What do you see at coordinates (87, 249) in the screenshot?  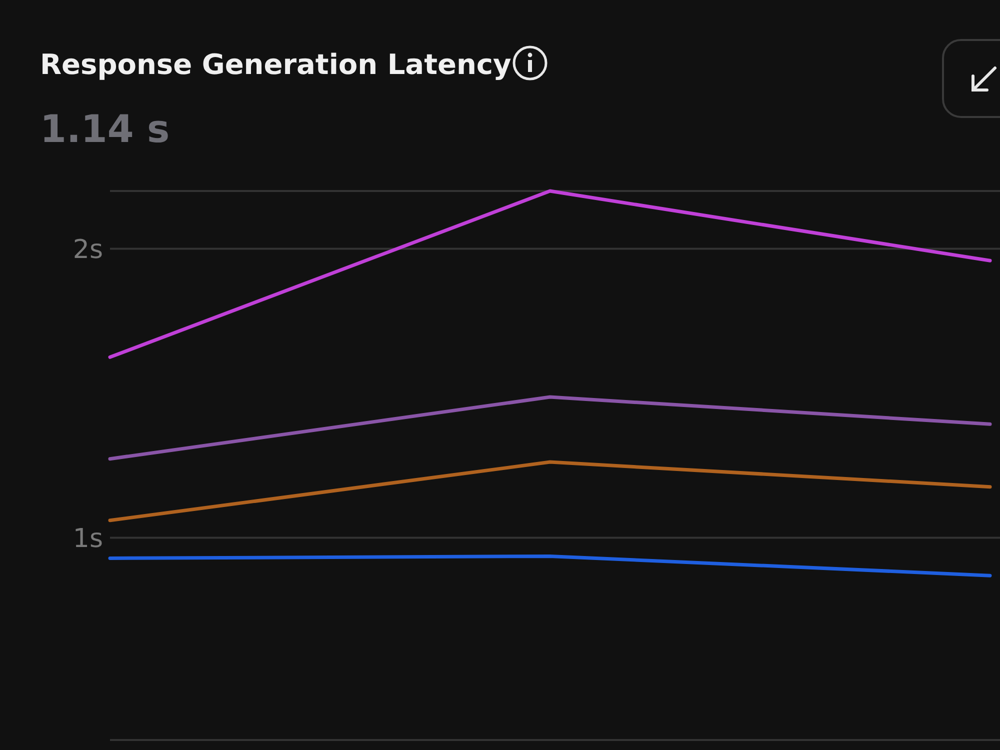 I see `y-tick-label: 2s` at bounding box center [87, 249].